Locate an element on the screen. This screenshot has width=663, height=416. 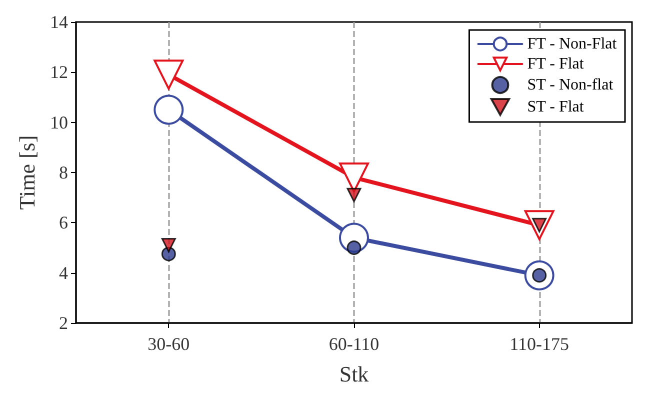
x-tick-label: 60-110 is located at coordinates (354, 344).